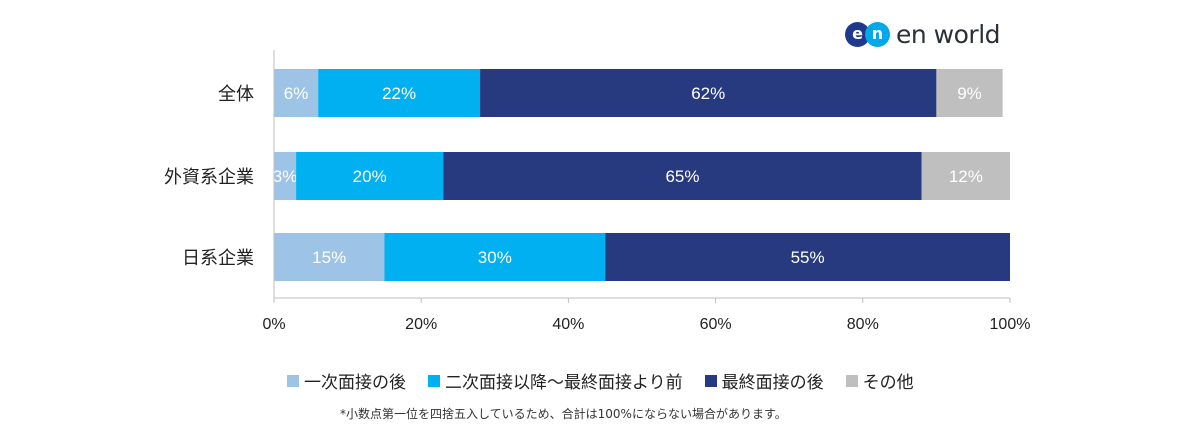 This screenshot has height=444, width=1200. I want to click on data-label: 3%, so click(285, 176).